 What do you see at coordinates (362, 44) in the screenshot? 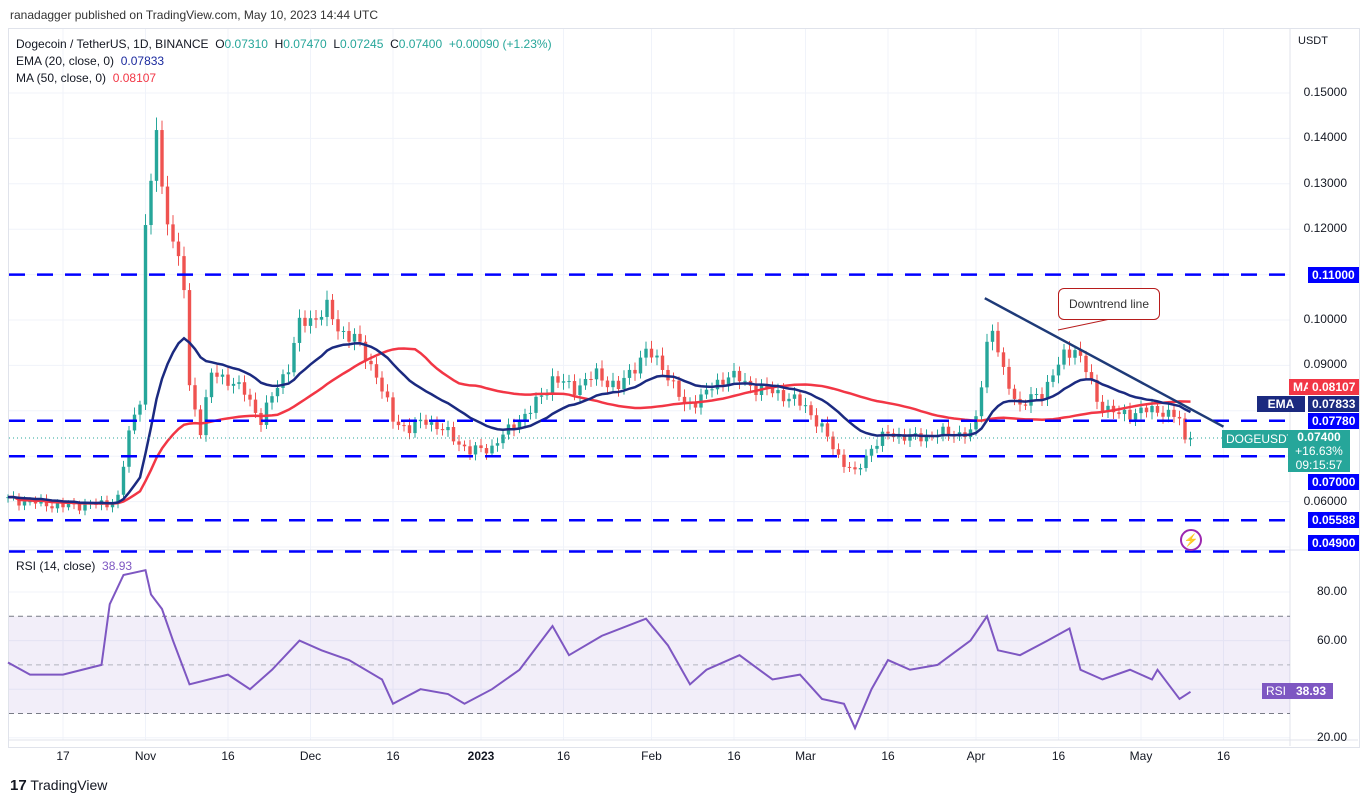
I see `low-value: 0.07245` at bounding box center [362, 44].